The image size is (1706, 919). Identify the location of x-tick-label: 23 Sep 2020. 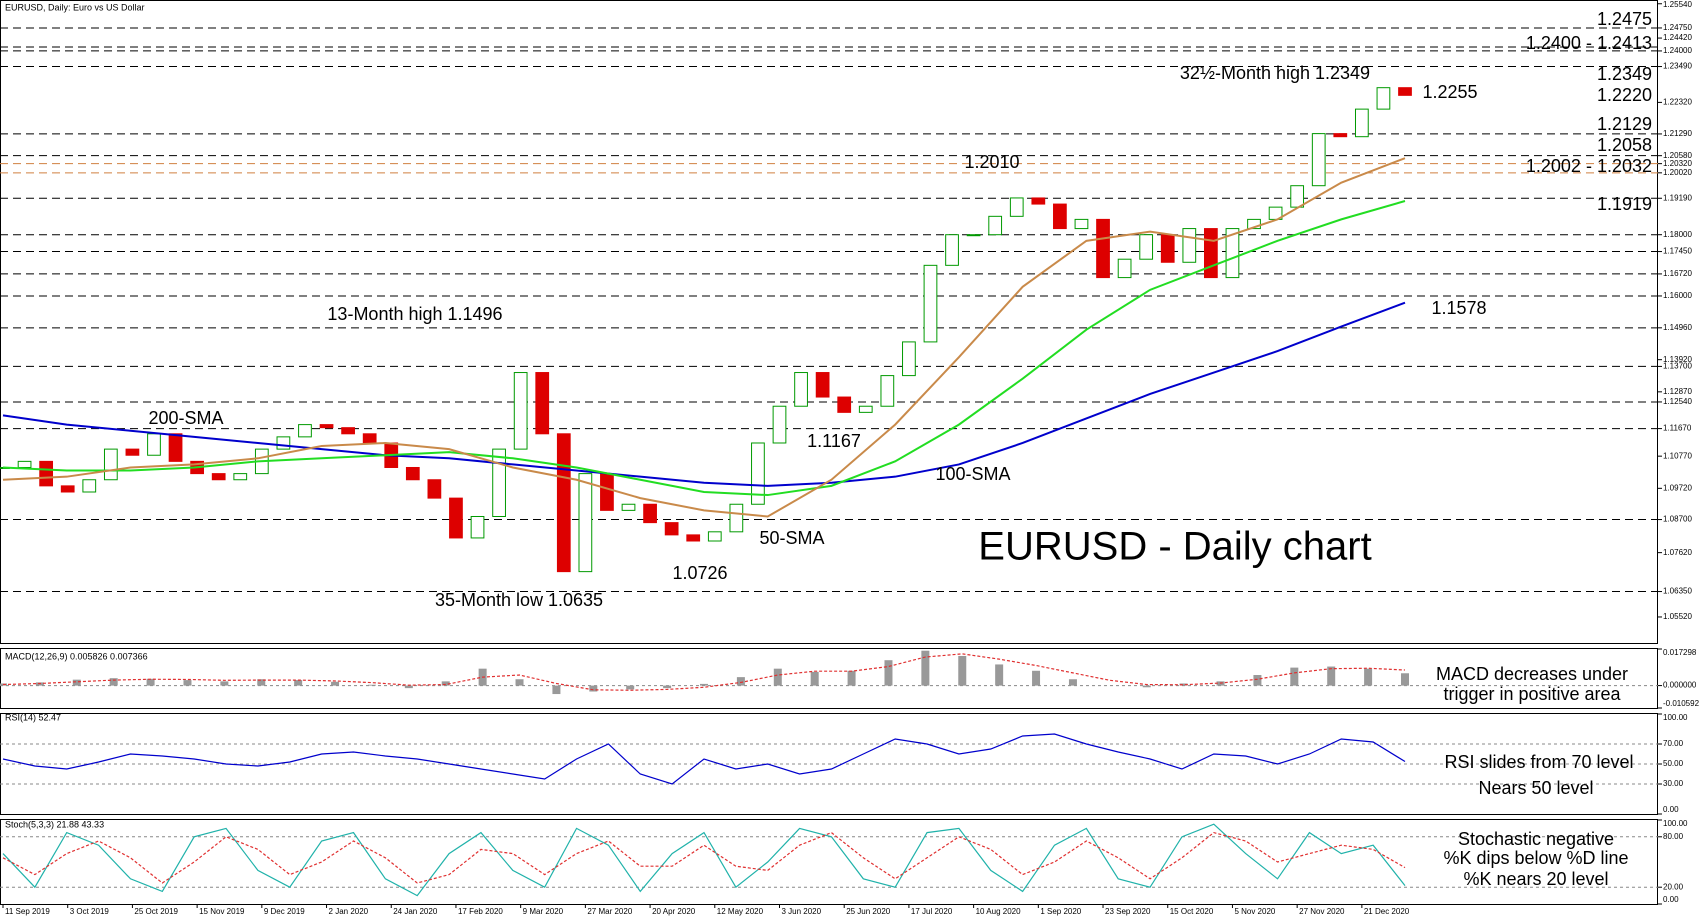
(1128, 911).